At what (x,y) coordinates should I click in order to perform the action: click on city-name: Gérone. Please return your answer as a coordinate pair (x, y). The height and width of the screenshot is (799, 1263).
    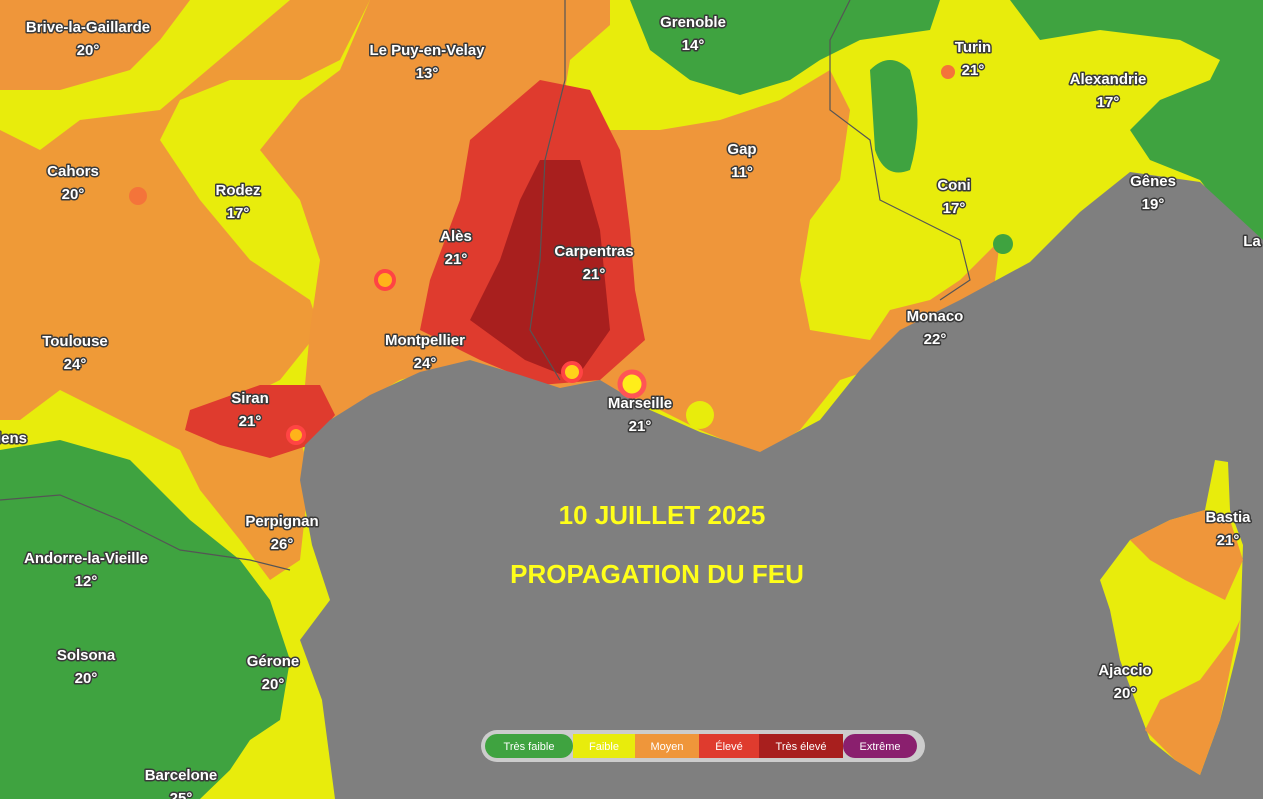
    Looking at the image, I should click on (273, 661).